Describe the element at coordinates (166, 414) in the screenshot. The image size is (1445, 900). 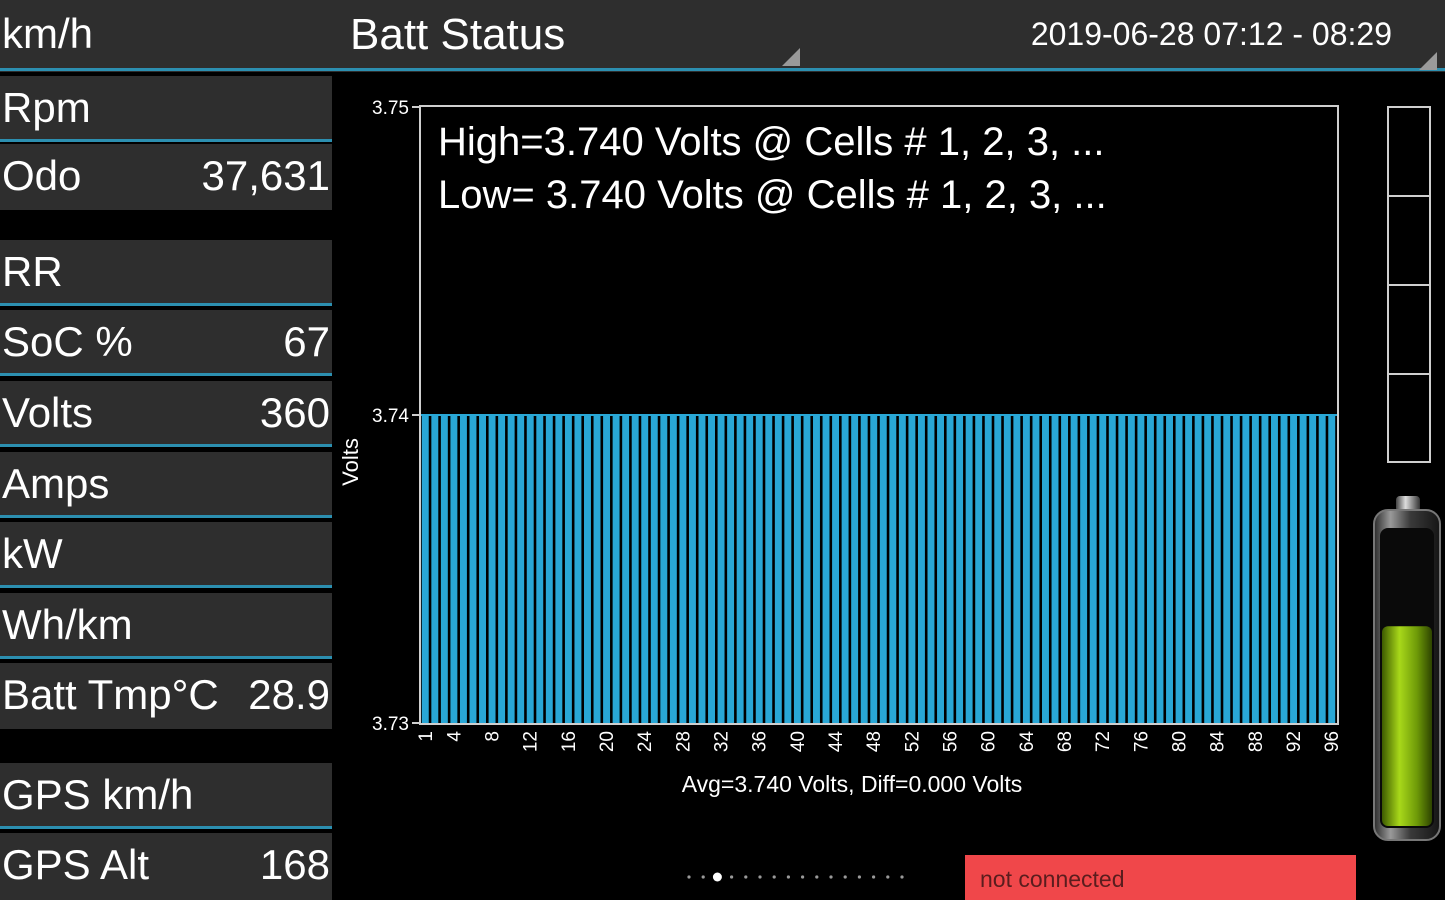
I see `panel-volts: Volts 360` at that location.